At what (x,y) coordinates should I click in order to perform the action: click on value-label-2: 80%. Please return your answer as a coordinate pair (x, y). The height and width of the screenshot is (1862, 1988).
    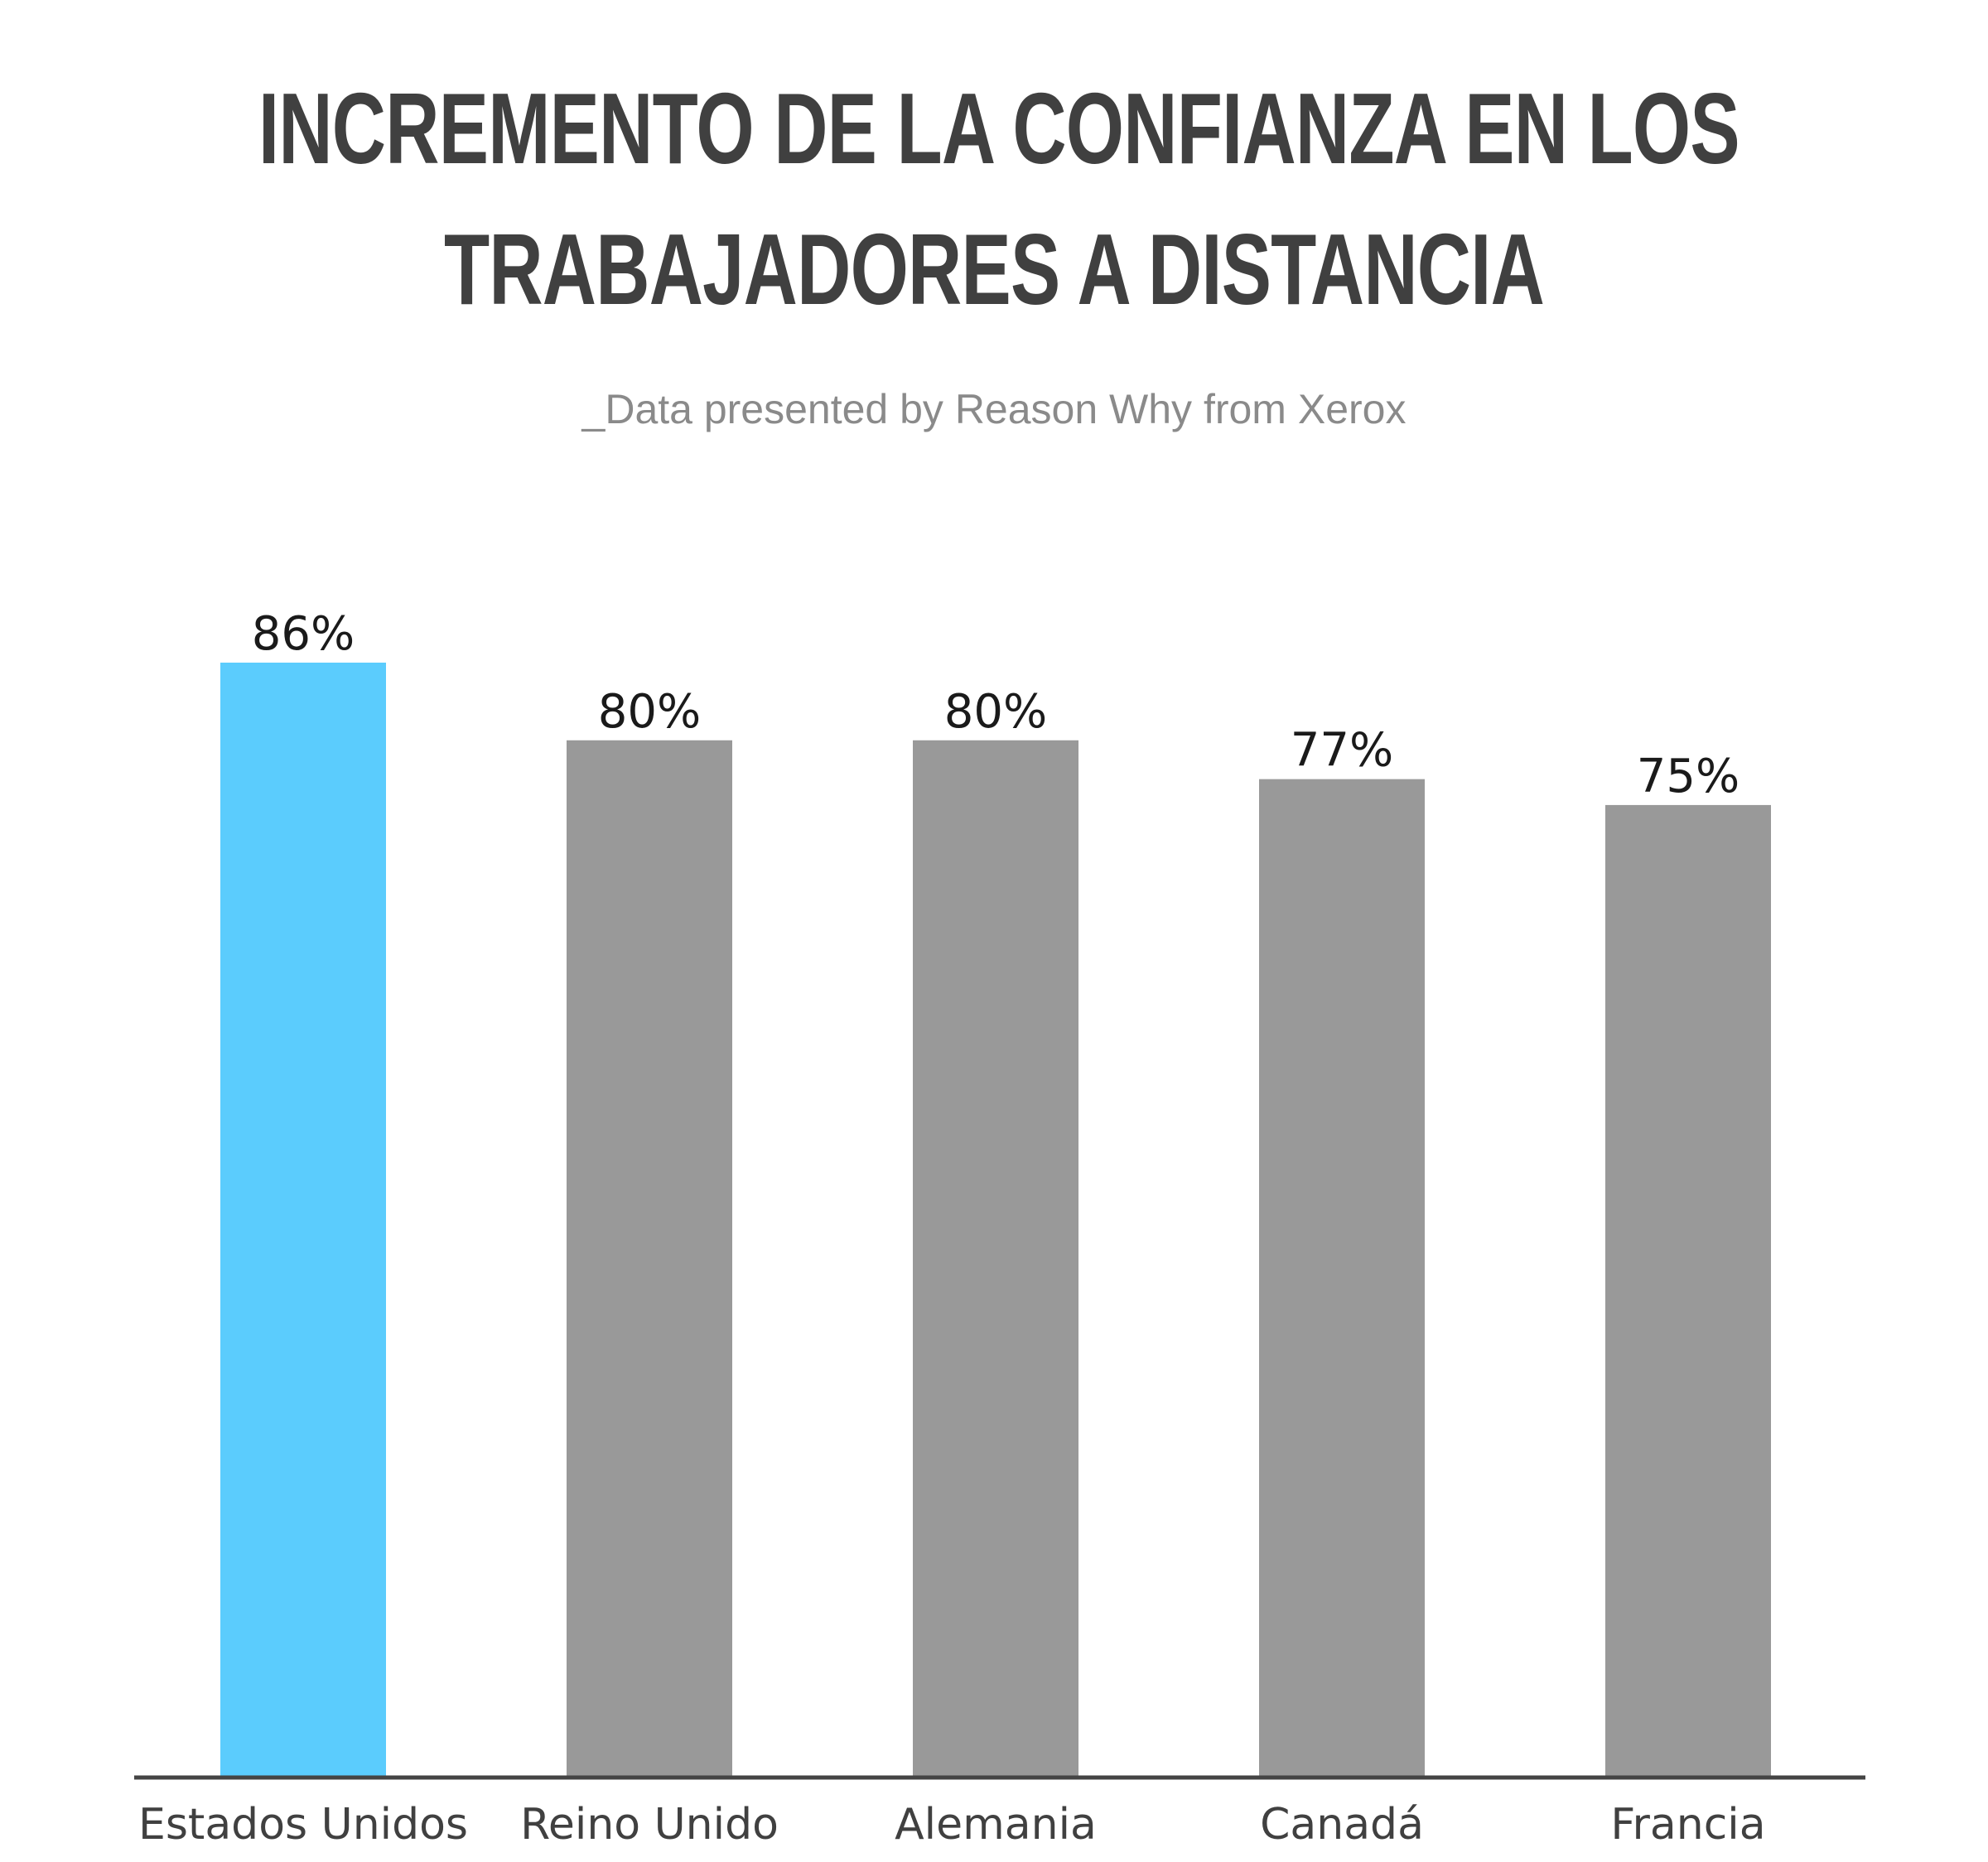
    Looking at the image, I should click on (995, 712).